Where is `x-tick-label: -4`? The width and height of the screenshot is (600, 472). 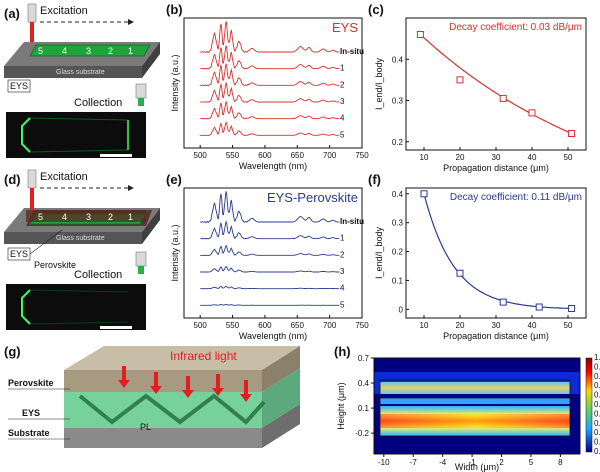 x-tick-label: -4 is located at coordinates (443, 462).